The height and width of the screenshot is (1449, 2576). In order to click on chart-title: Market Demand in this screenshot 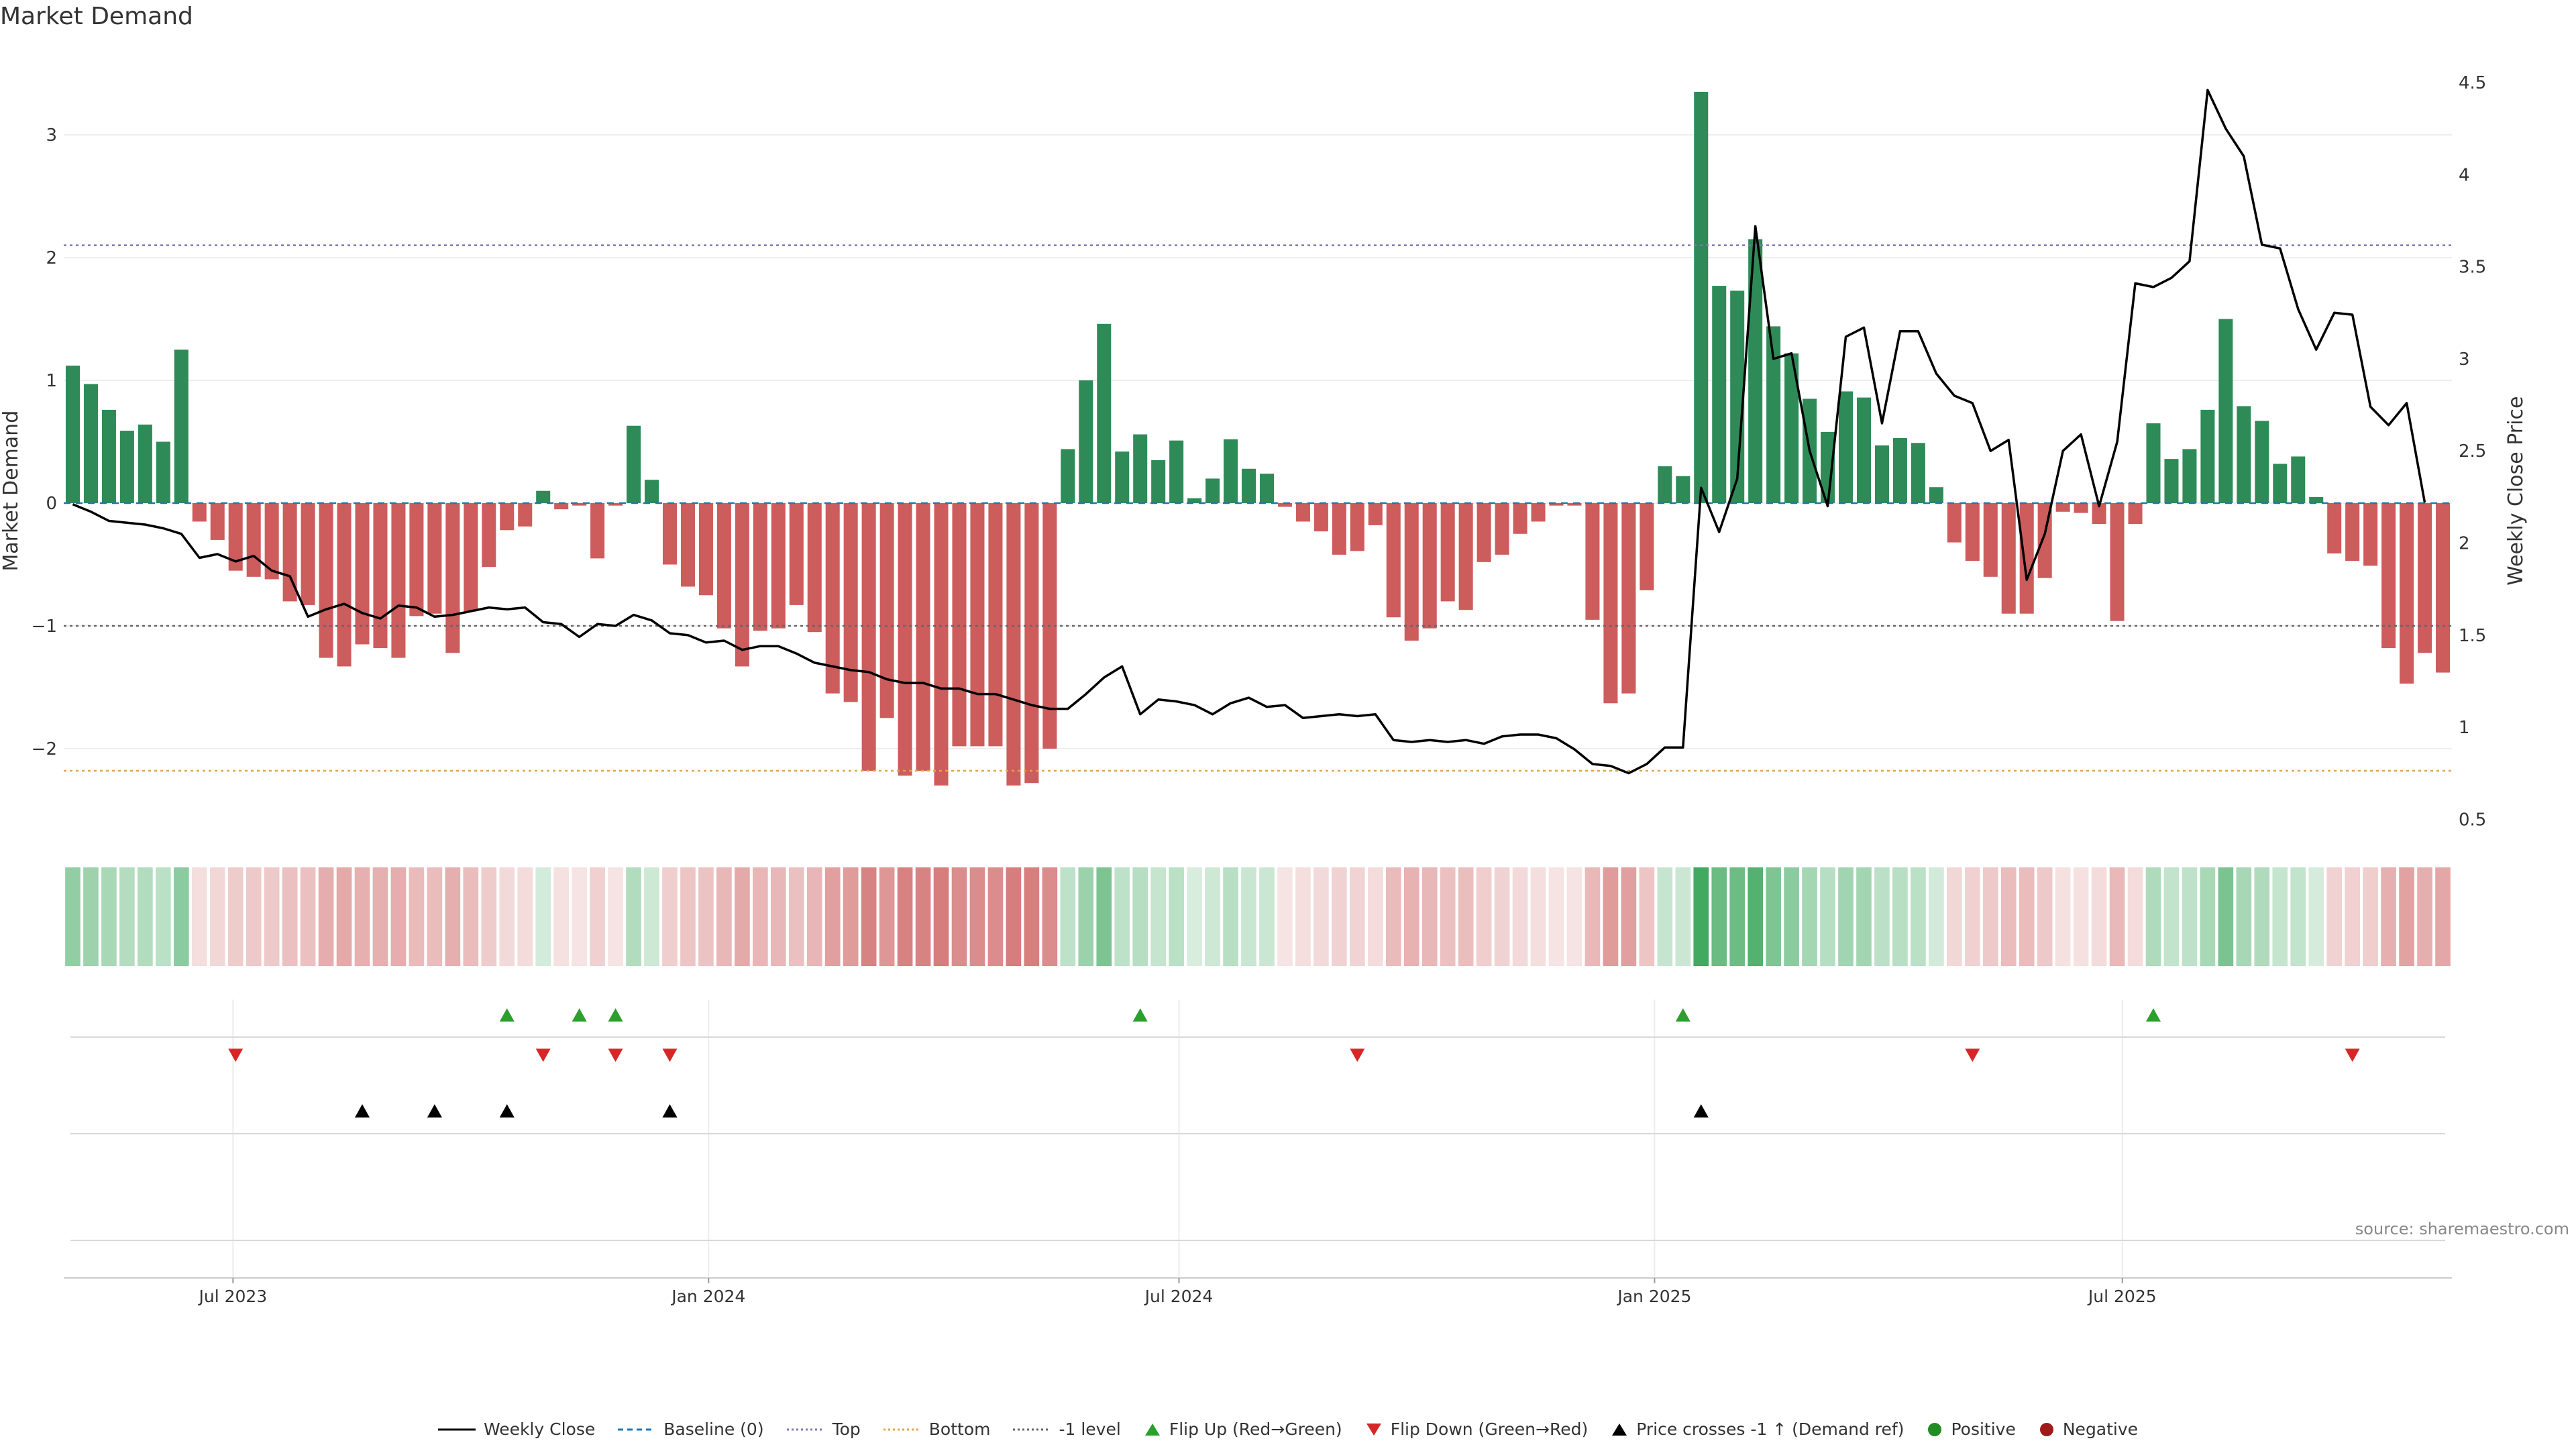, I will do `click(96, 16)`.